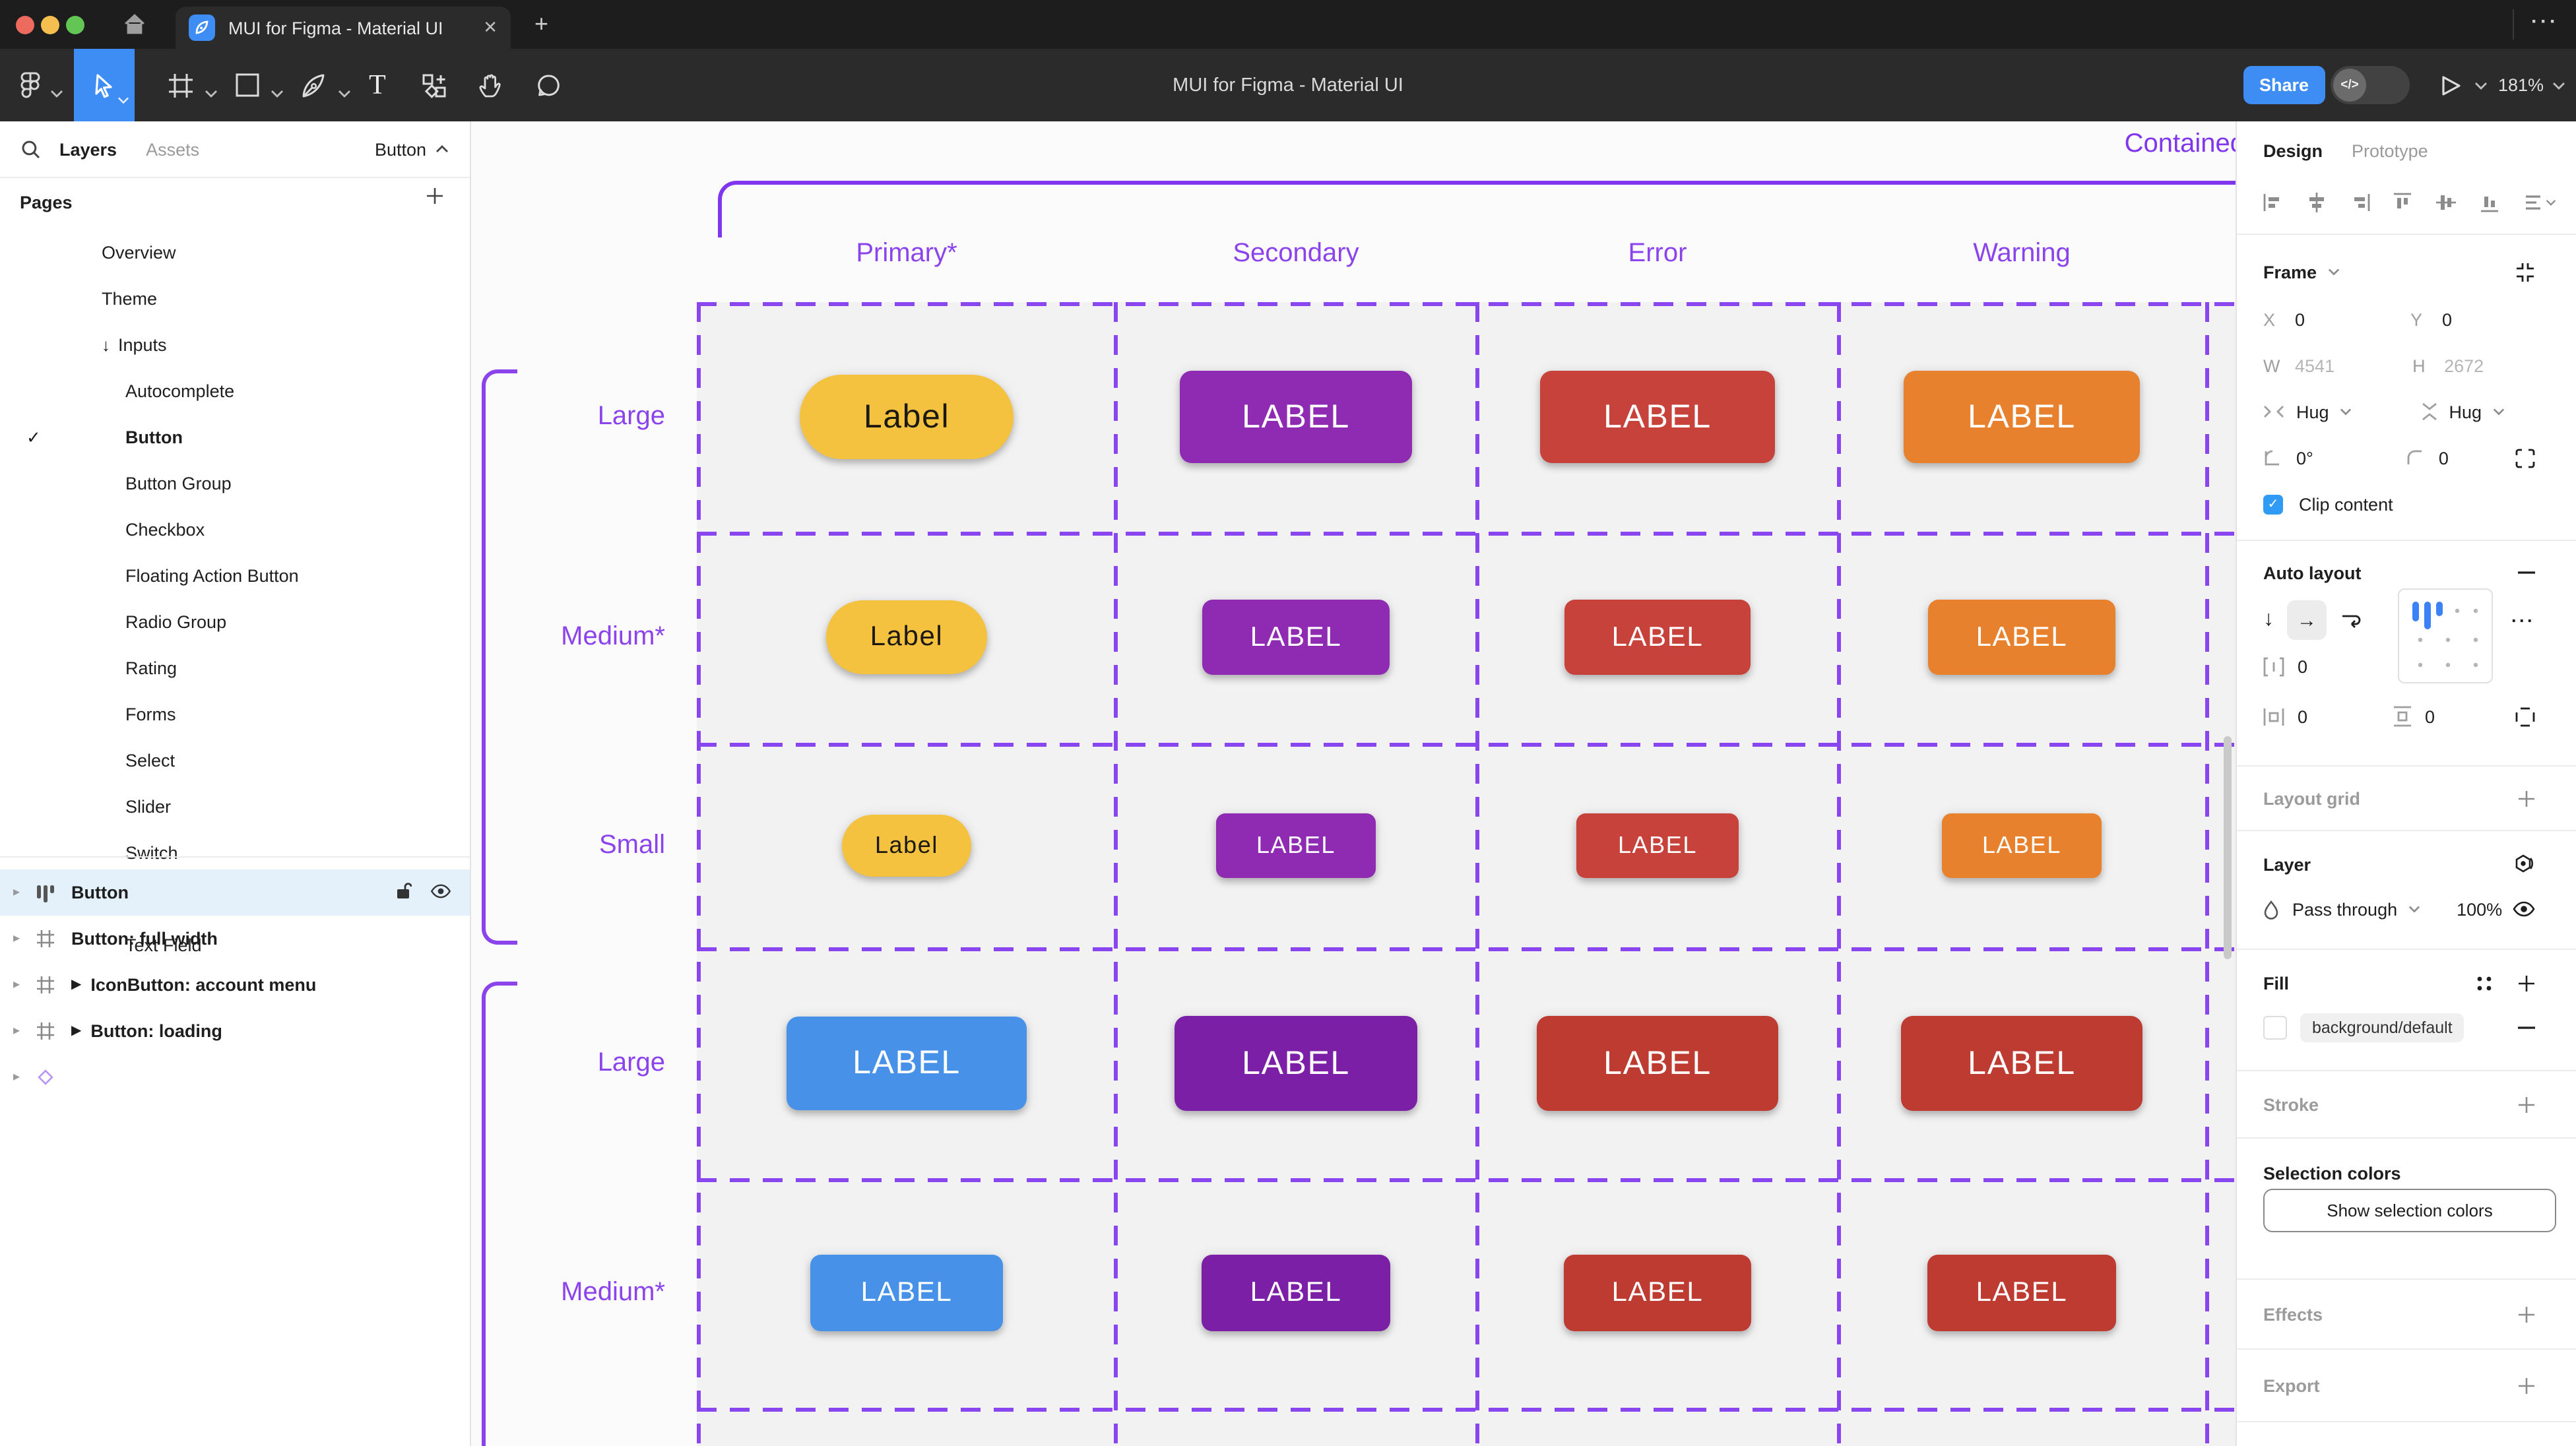 This screenshot has width=2576, height=1446. Describe the element at coordinates (2300, 319) in the screenshot. I see `x-value: 0` at that location.